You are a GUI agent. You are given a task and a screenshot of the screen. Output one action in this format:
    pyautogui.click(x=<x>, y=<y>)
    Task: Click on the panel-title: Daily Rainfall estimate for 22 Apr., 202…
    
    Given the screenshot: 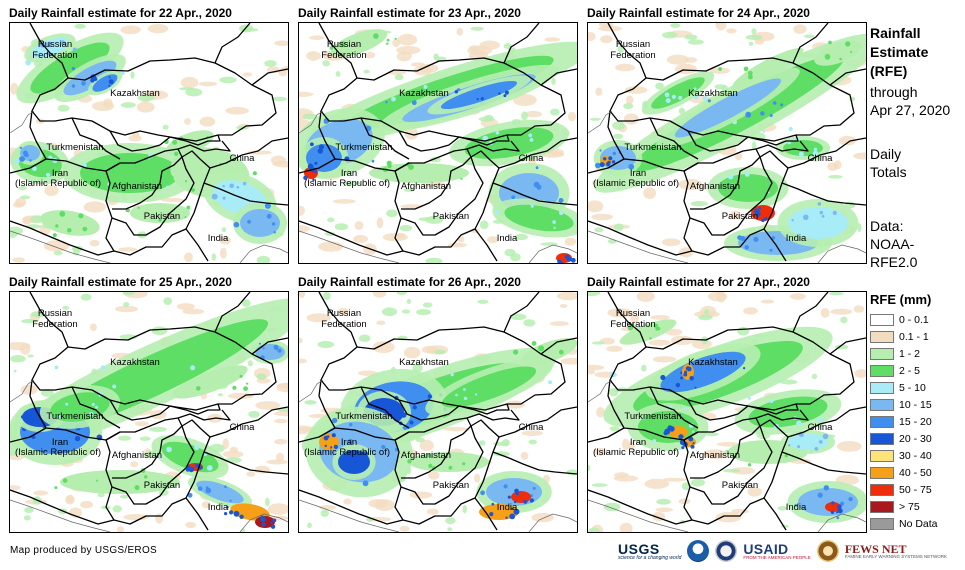 What is the action you would take?
    pyautogui.click(x=120, y=13)
    